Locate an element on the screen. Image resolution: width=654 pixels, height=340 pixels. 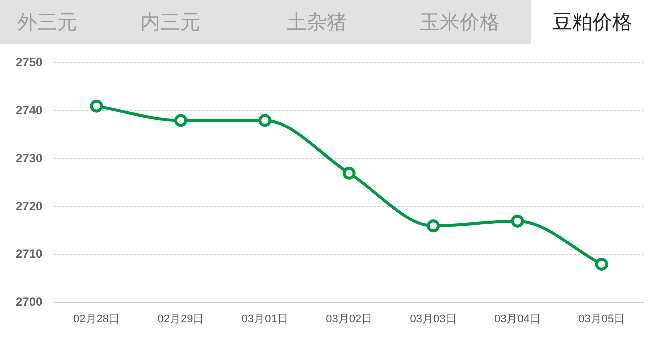
y-tick-label: 2700 is located at coordinates (30, 302).